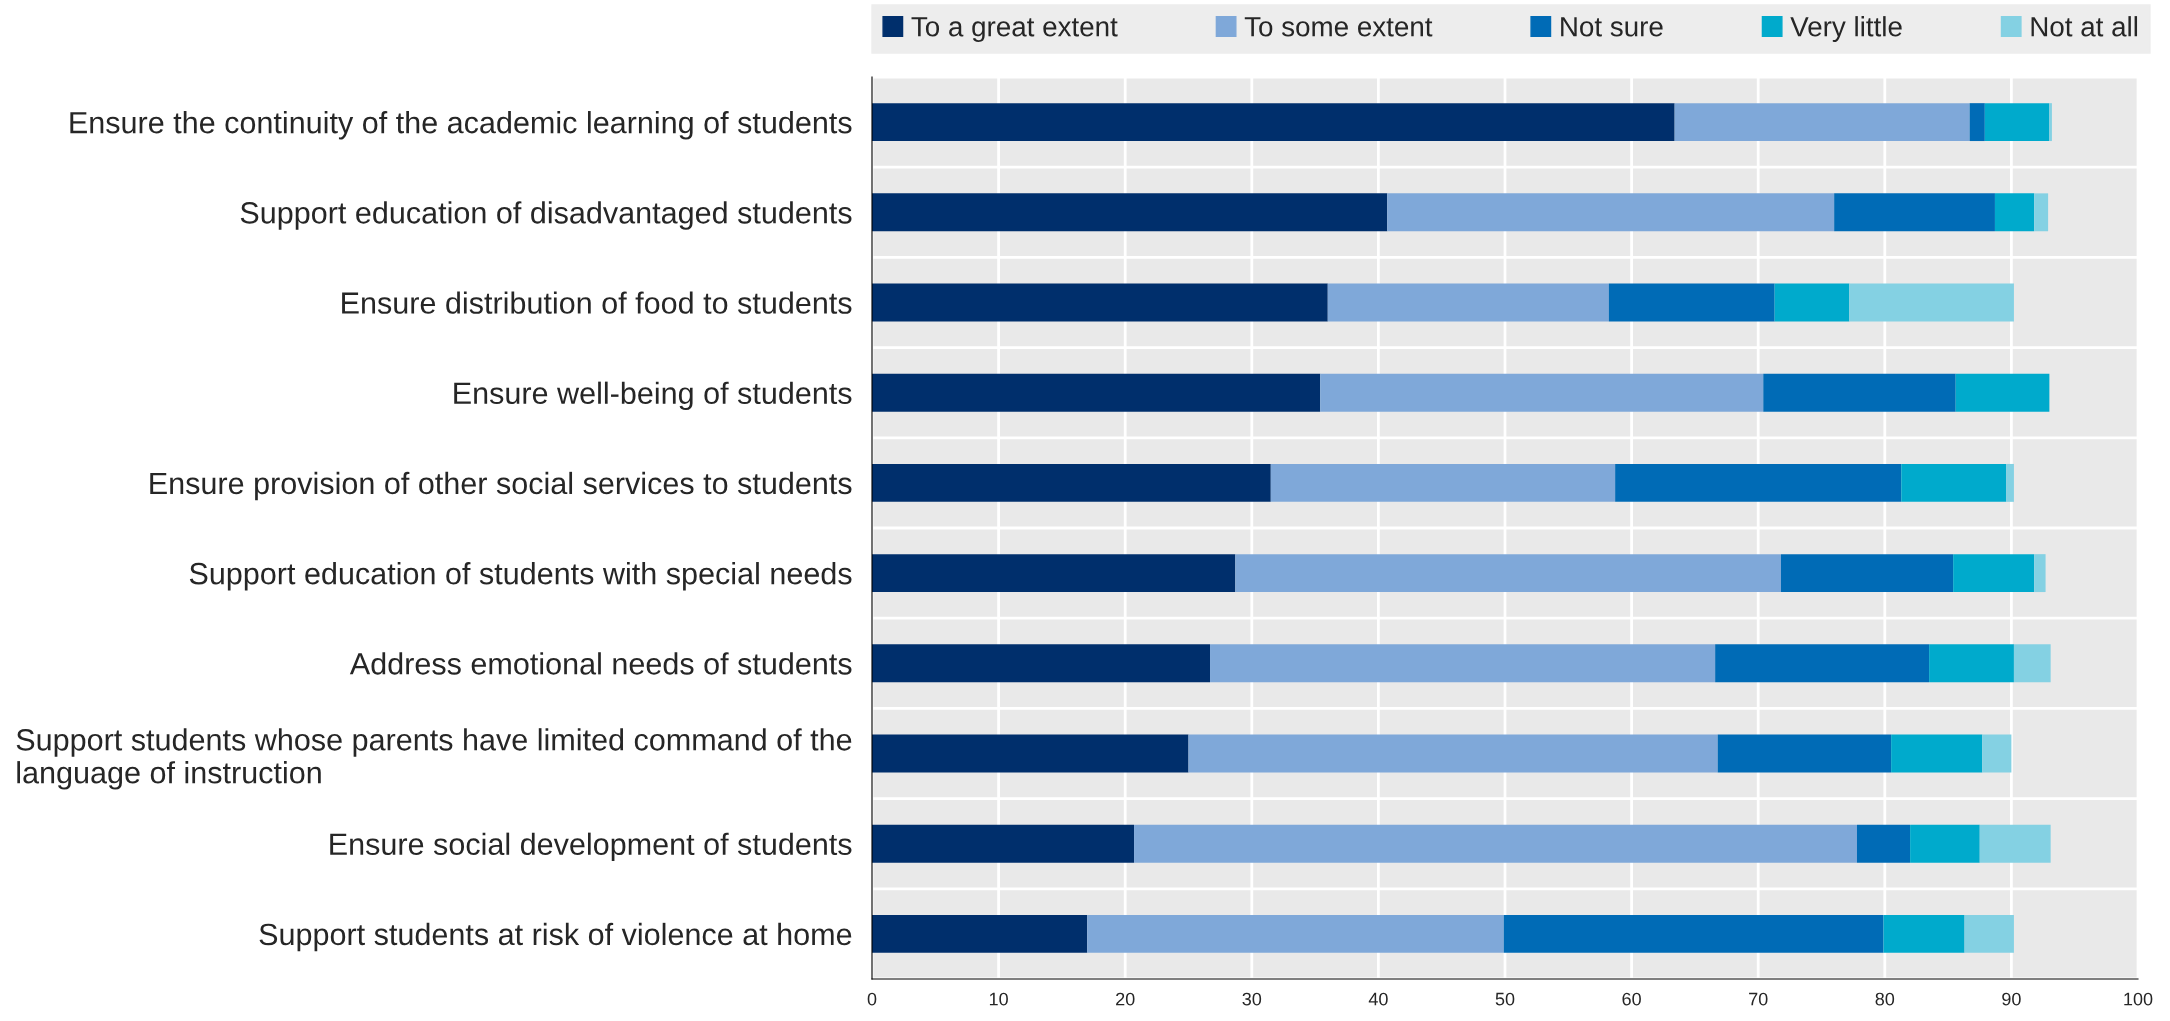 Image resolution: width=2170 pixels, height=1021 pixels. I want to click on y-tick-label: Support education of students with special needs, so click(520, 576).